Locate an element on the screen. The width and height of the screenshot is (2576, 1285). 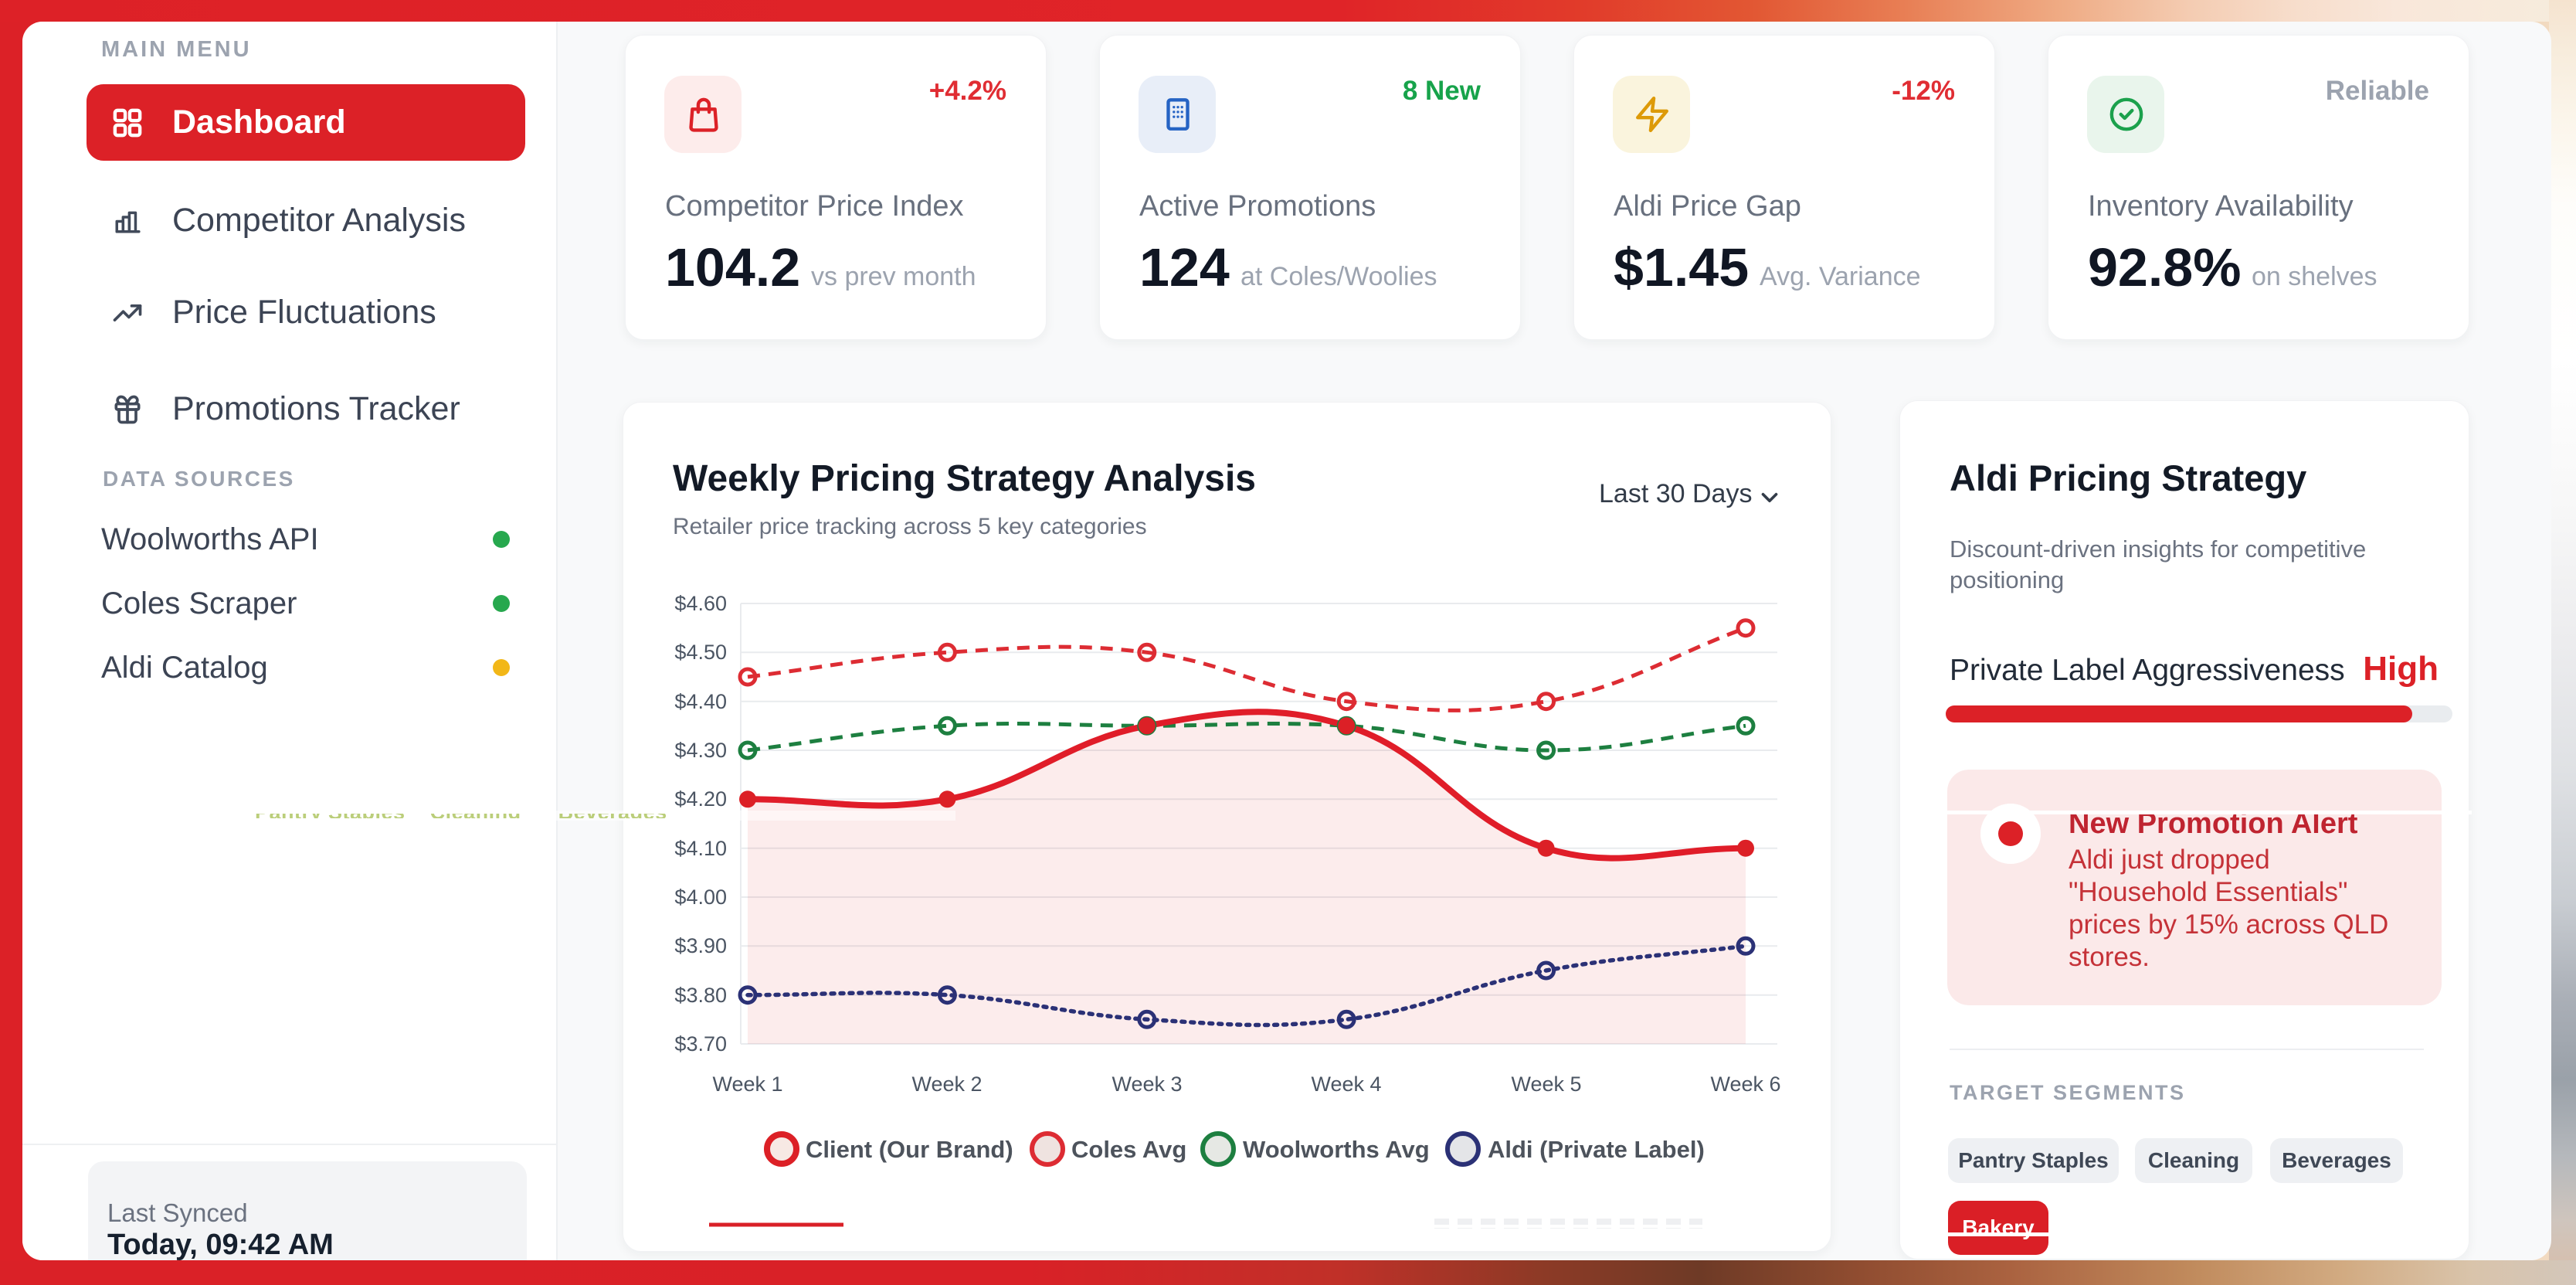
svg-text: Week 1 is located at coordinates (747, 1084).